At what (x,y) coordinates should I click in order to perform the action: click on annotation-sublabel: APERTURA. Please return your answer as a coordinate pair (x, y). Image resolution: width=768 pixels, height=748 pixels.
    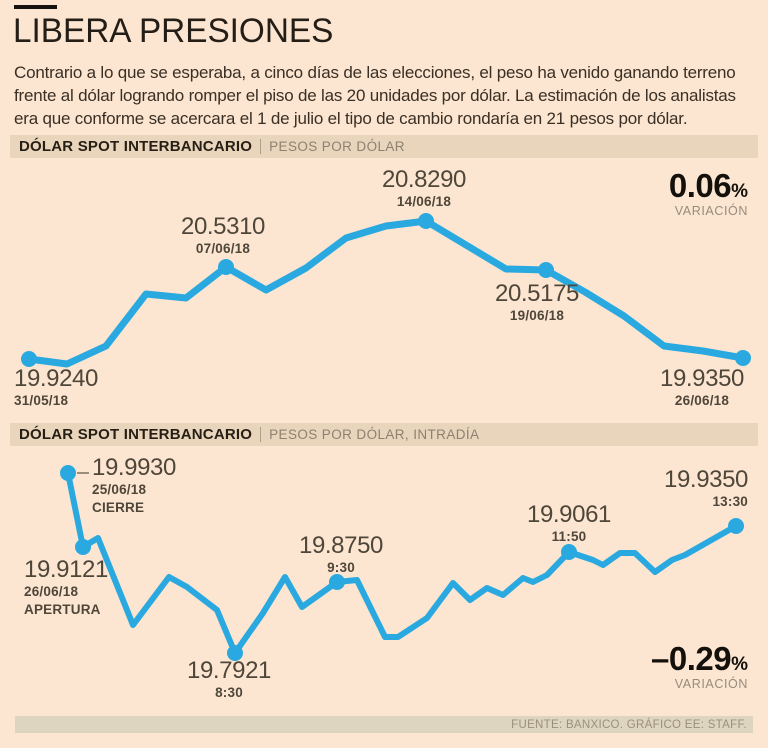
    Looking at the image, I should click on (62, 609).